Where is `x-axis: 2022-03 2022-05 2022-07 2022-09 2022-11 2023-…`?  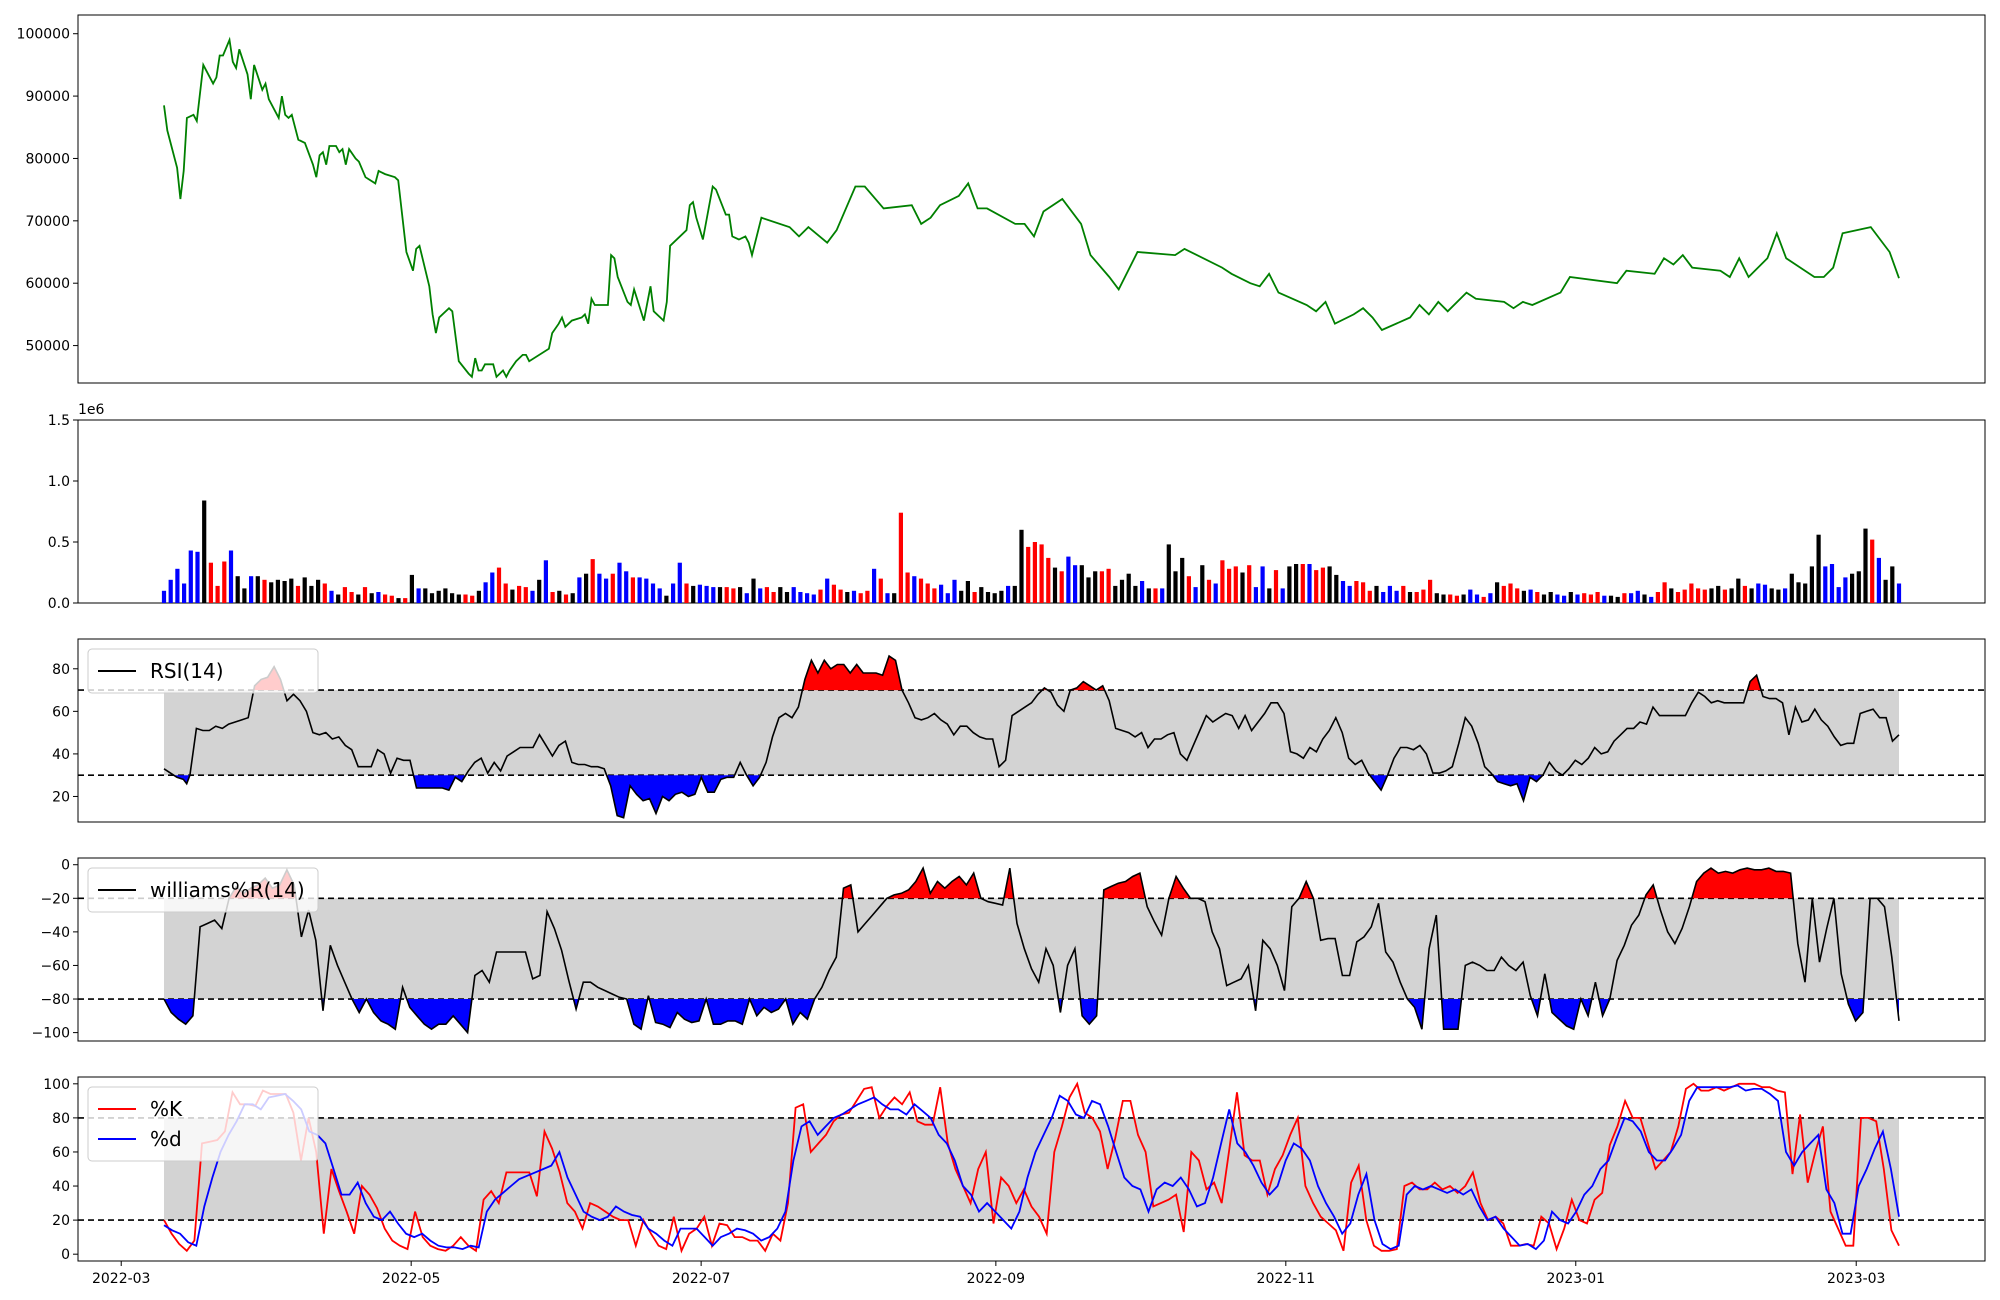 x-axis: 2022-03 2022-05 2022-07 2022-09 2022-11 2023-… is located at coordinates (988, 1274).